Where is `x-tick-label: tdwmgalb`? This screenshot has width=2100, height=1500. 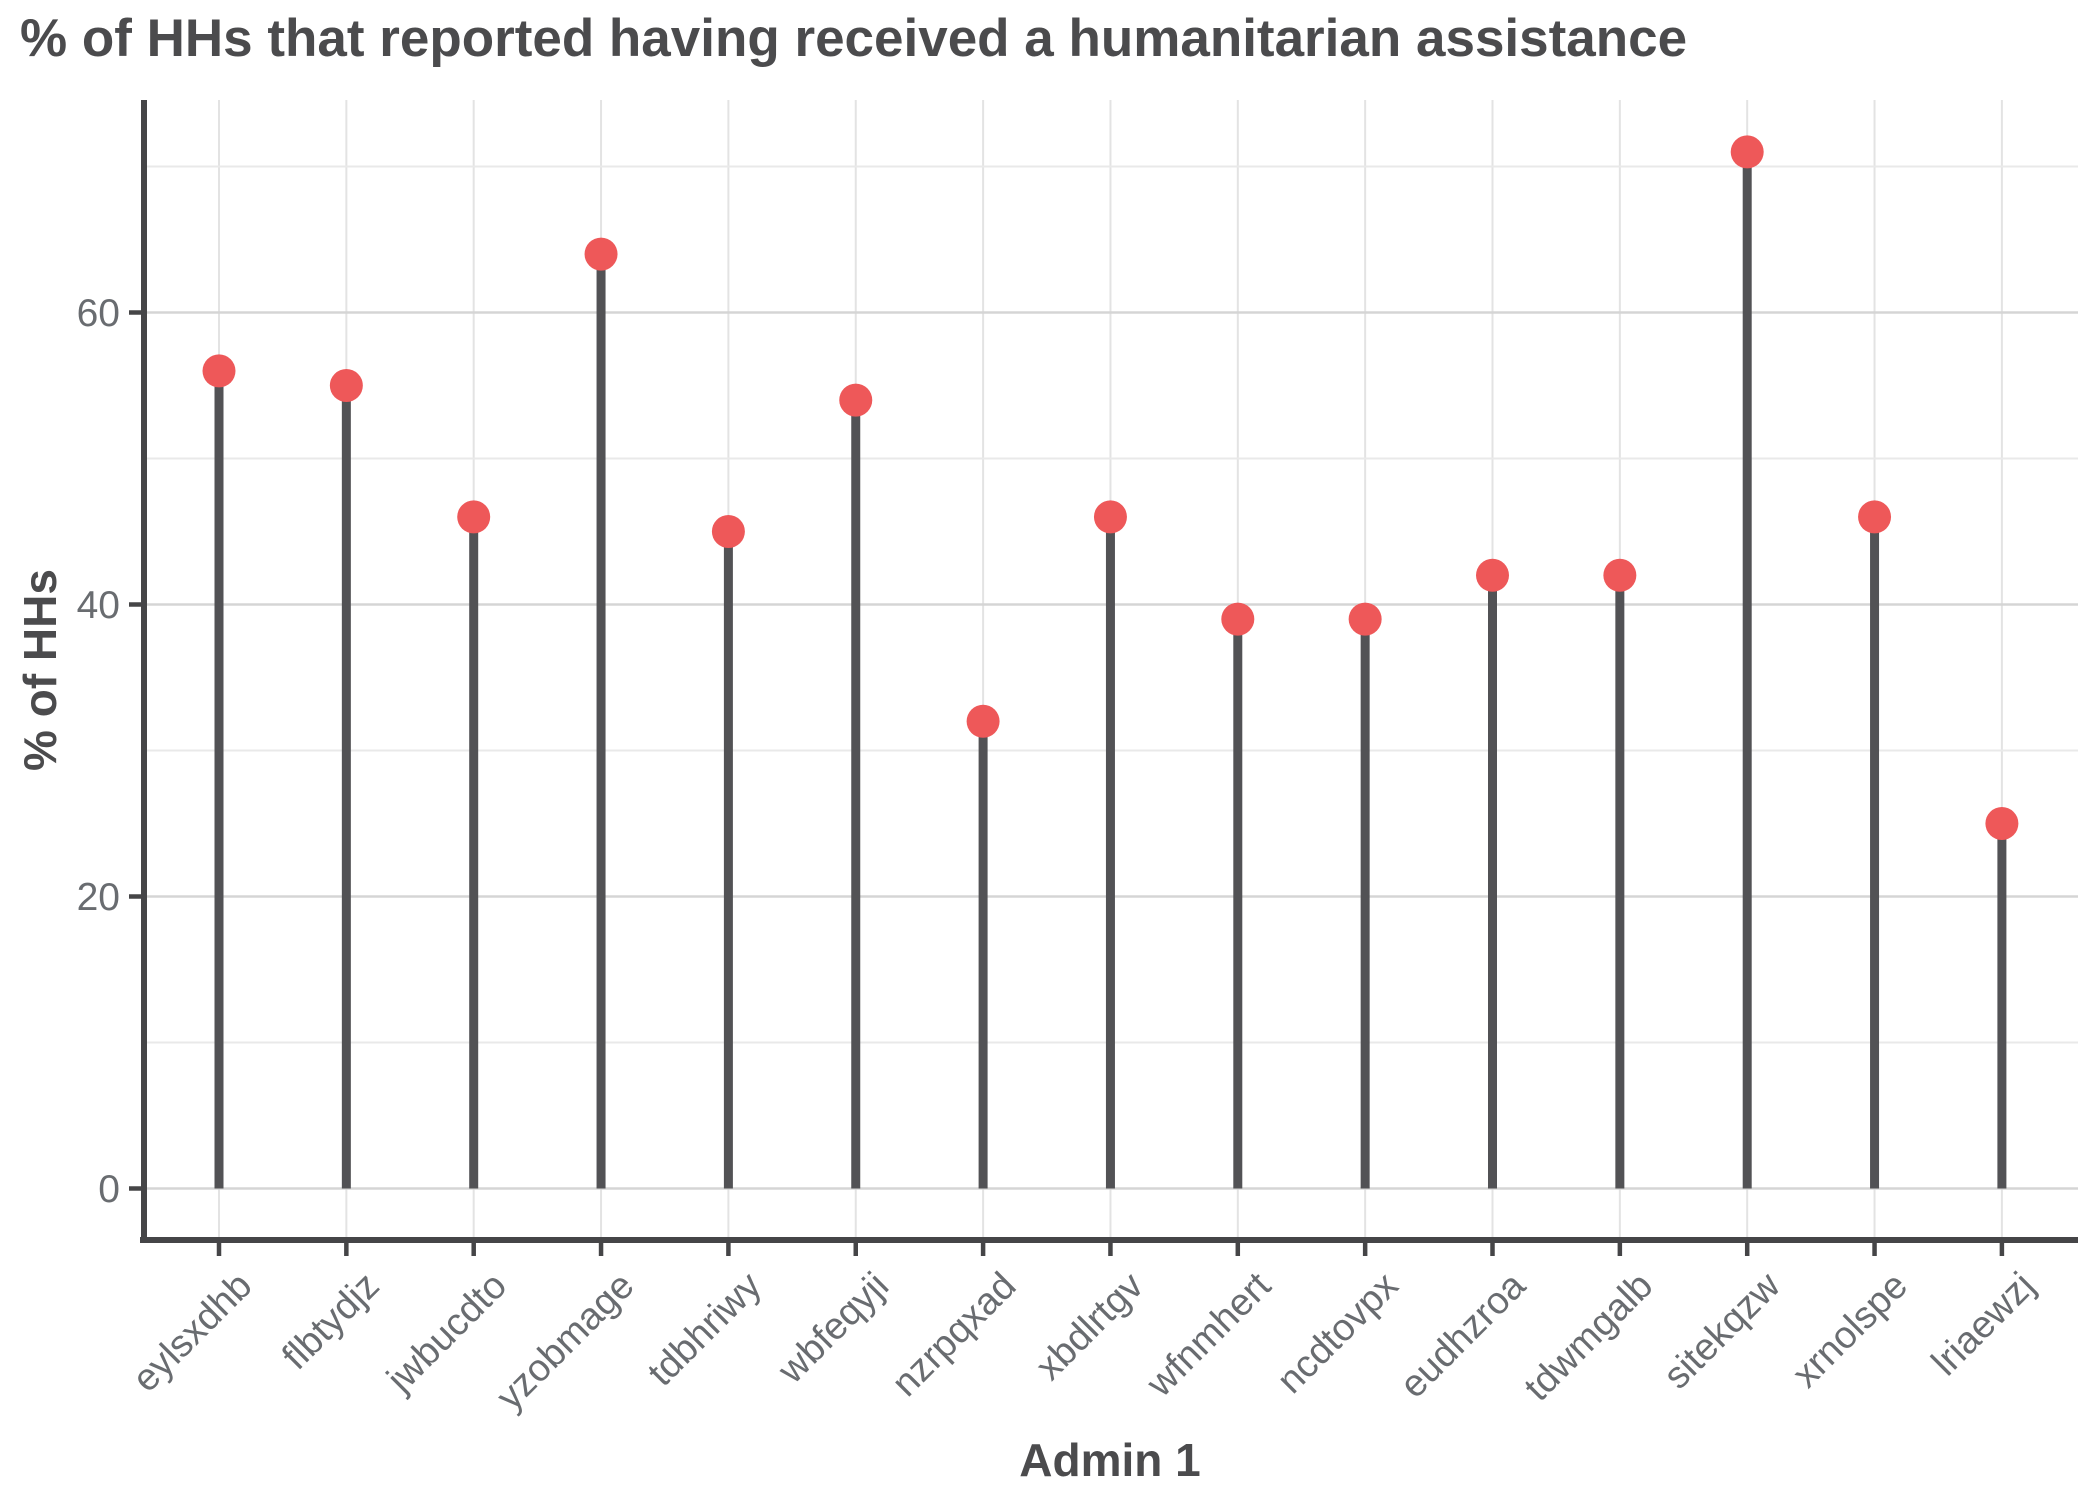 x-tick-label: tdwmgalb is located at coordinates (1589, 1337).